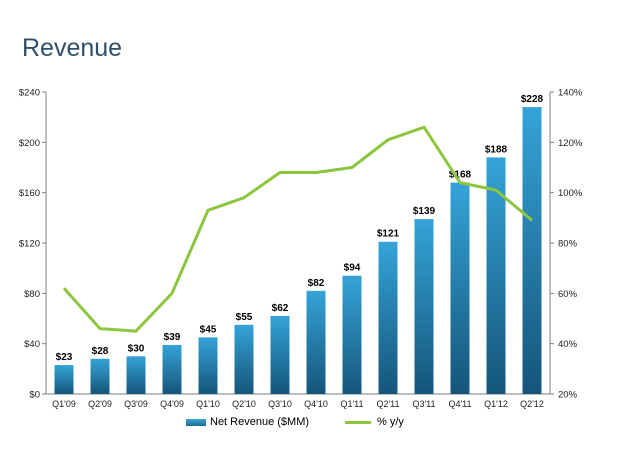  Describe the element at coordinates (208, 404) in the screenshot. I see `x-tick-label: Q1'10` at that location.